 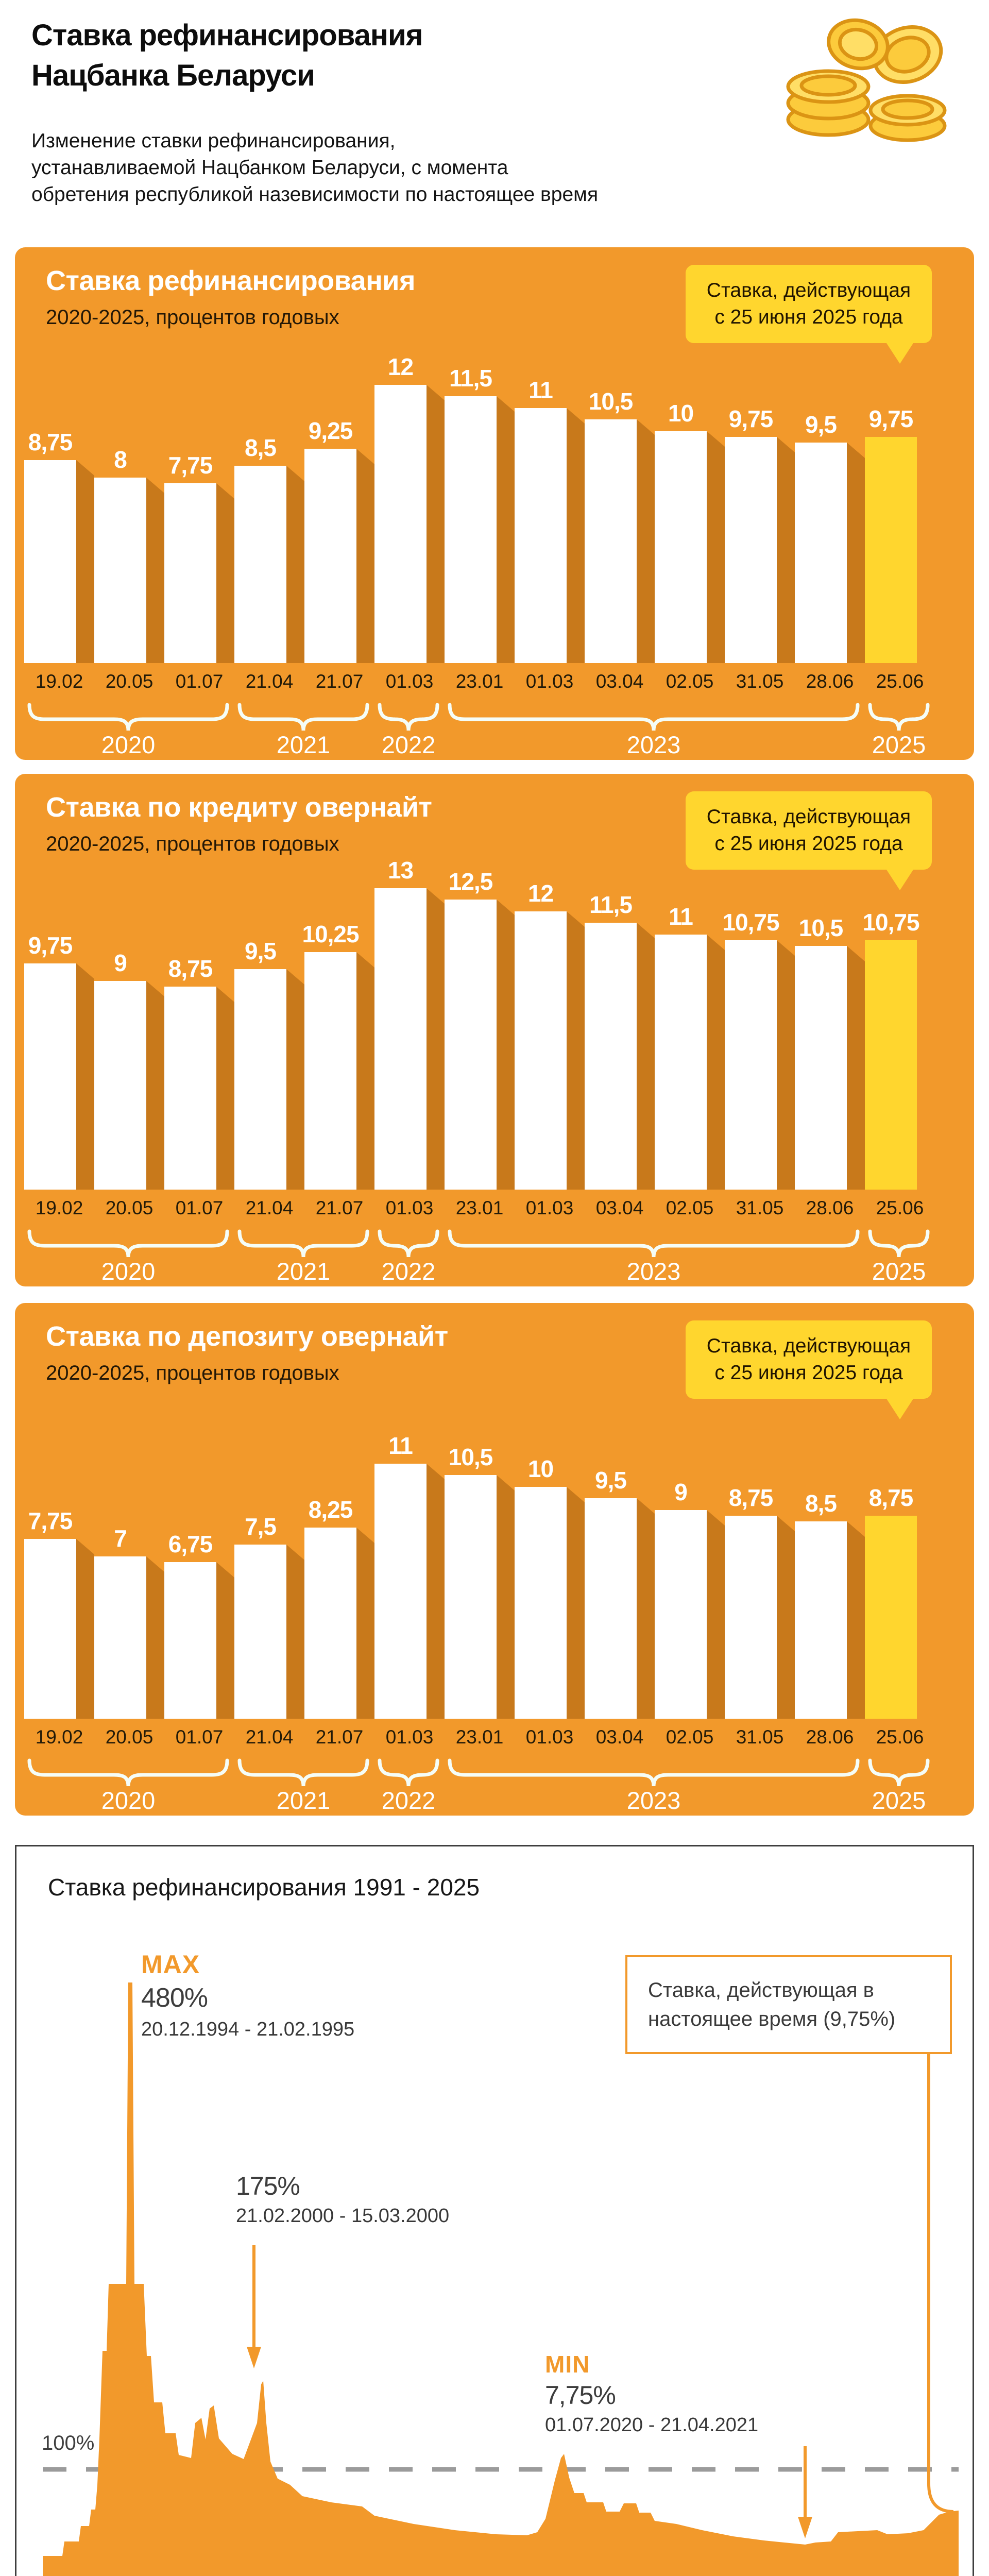 I want to click on bar-value-label: 10, so click(x=540, y=1468).